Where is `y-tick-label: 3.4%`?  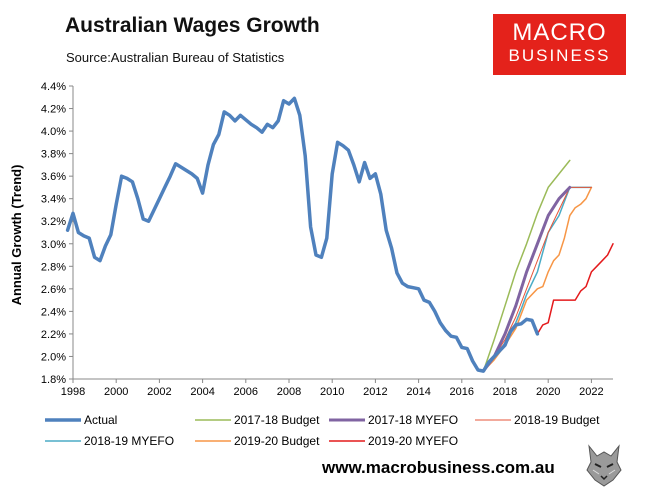
y-tick-label: 3.4% is located at coordinates (53, 200).